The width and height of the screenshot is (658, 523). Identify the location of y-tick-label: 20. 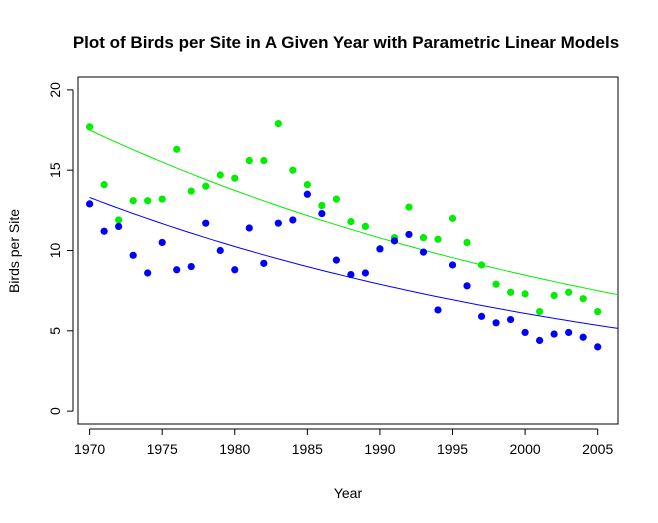
(55, 90).